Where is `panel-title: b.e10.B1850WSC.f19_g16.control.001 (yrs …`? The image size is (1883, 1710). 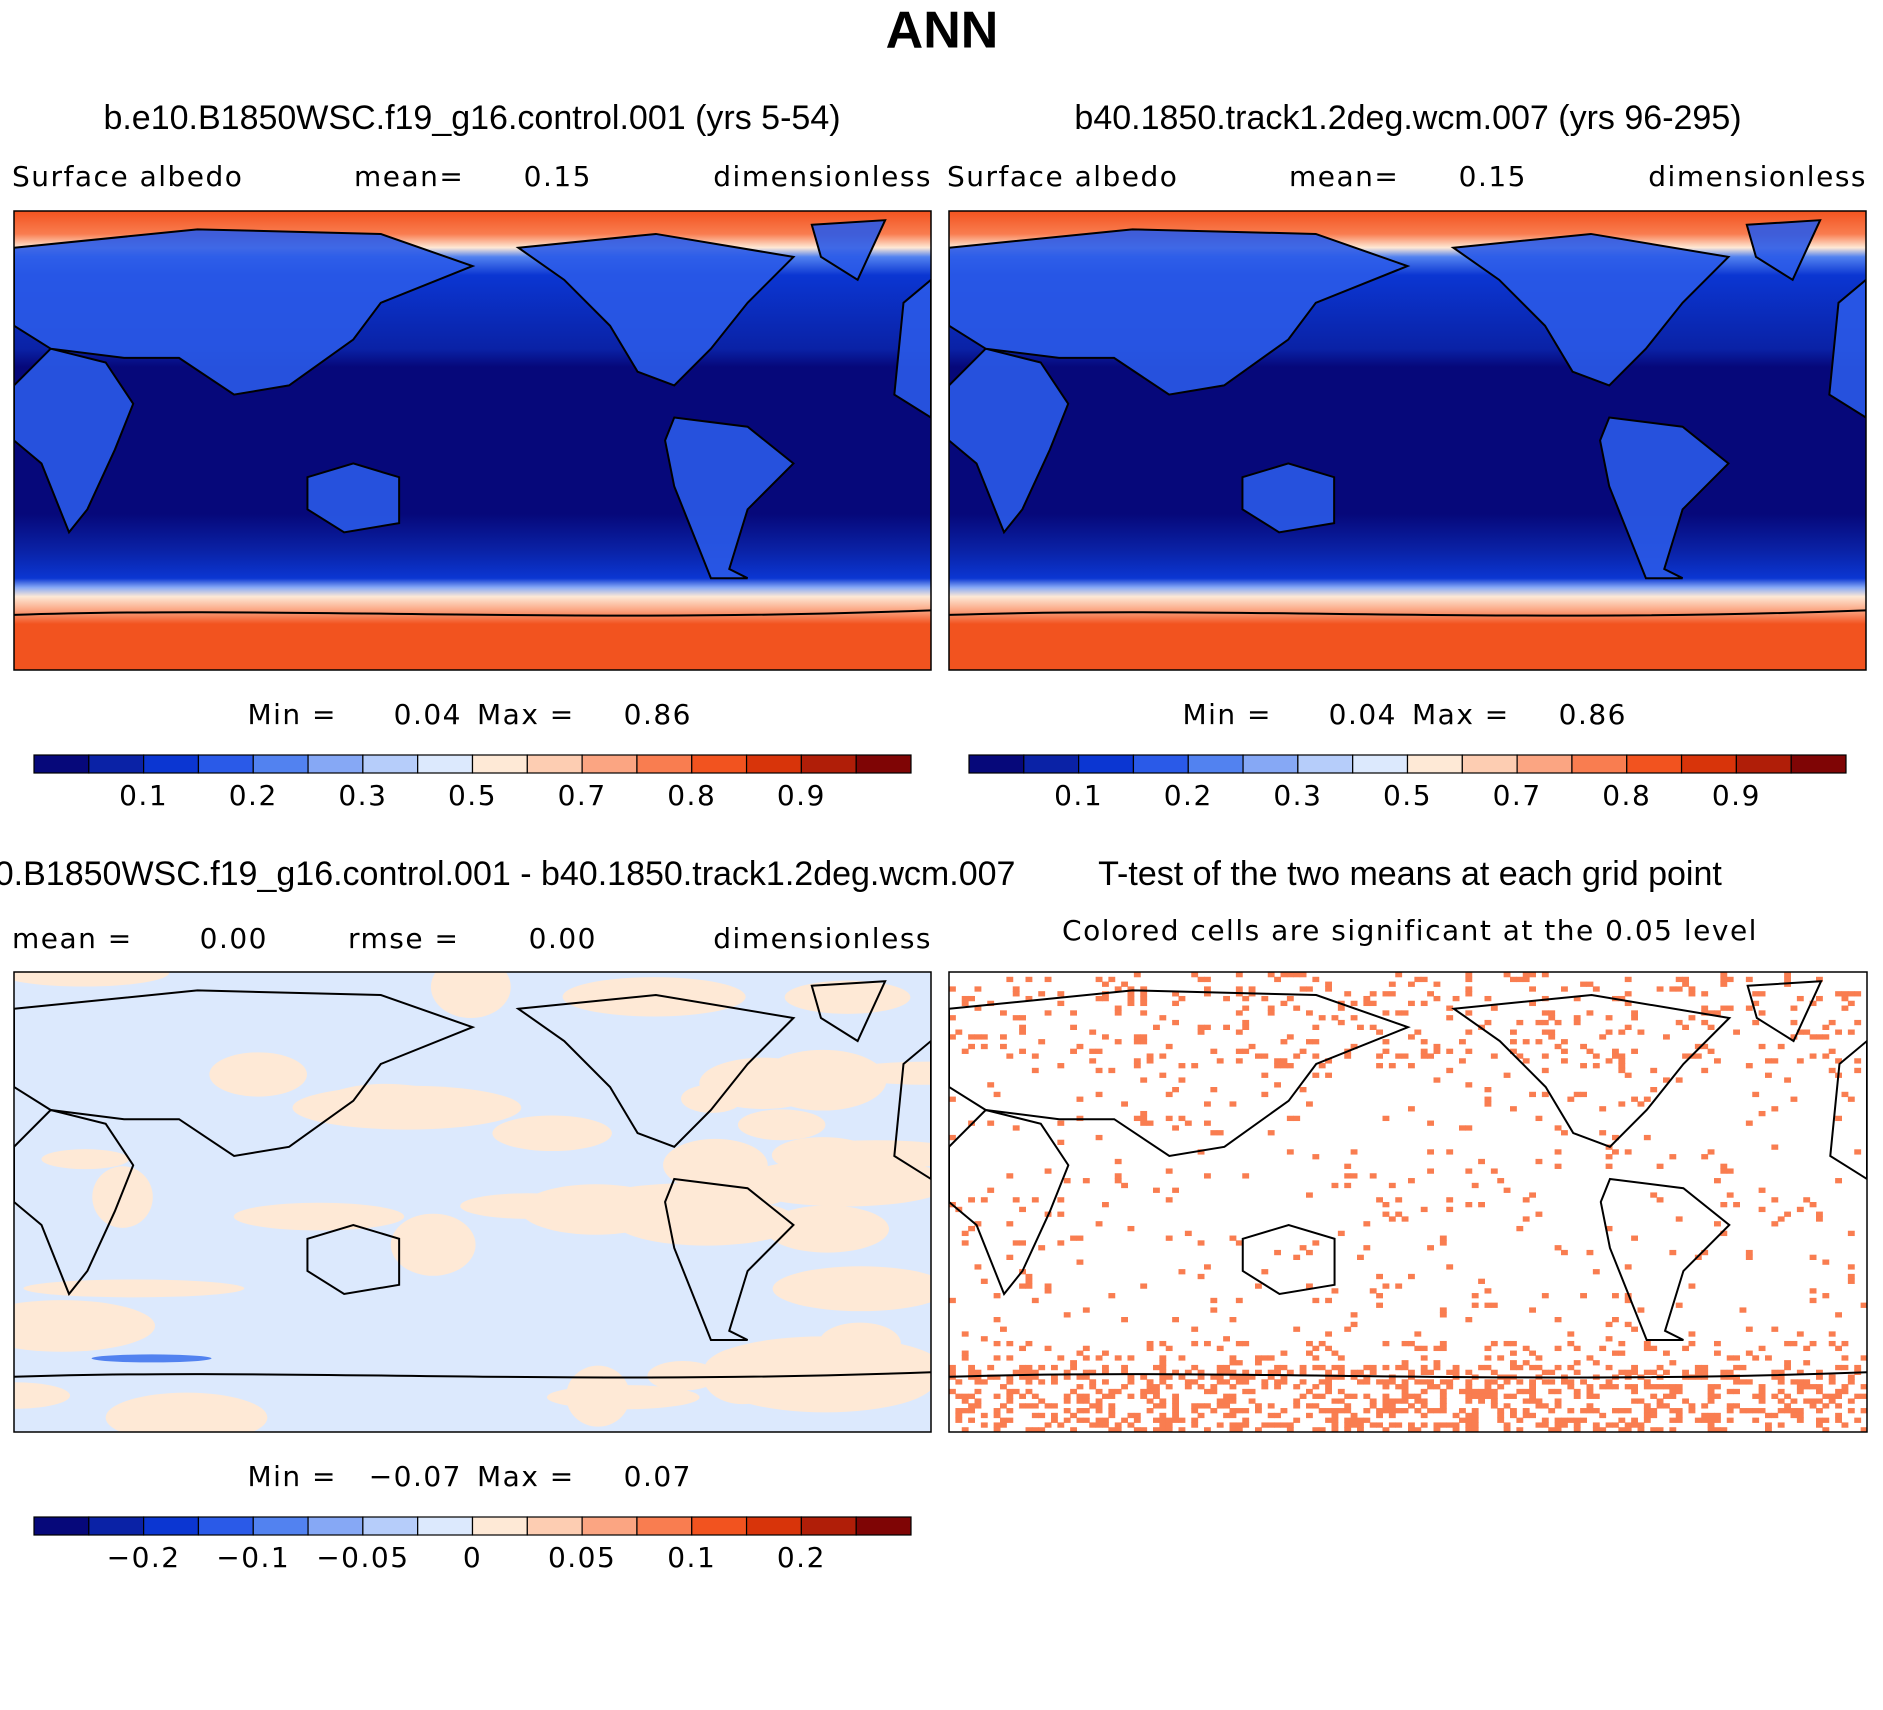 panel-title: b.e10.B1850WSC.f19_g16.control.001 (yrs … is located at coordinates (471, 118).